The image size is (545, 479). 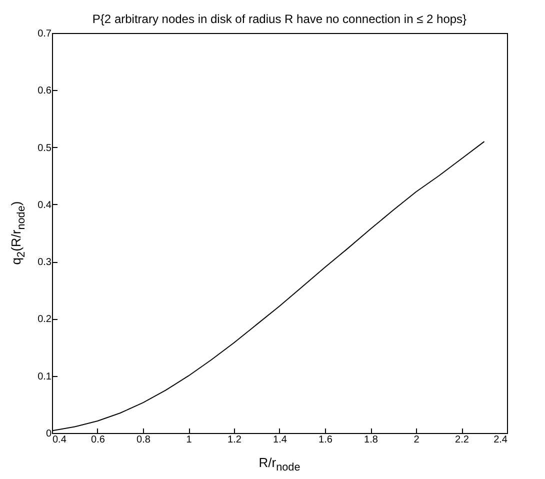 I want to click on y-tick-label: 0.6, so click(x=45, y=91).